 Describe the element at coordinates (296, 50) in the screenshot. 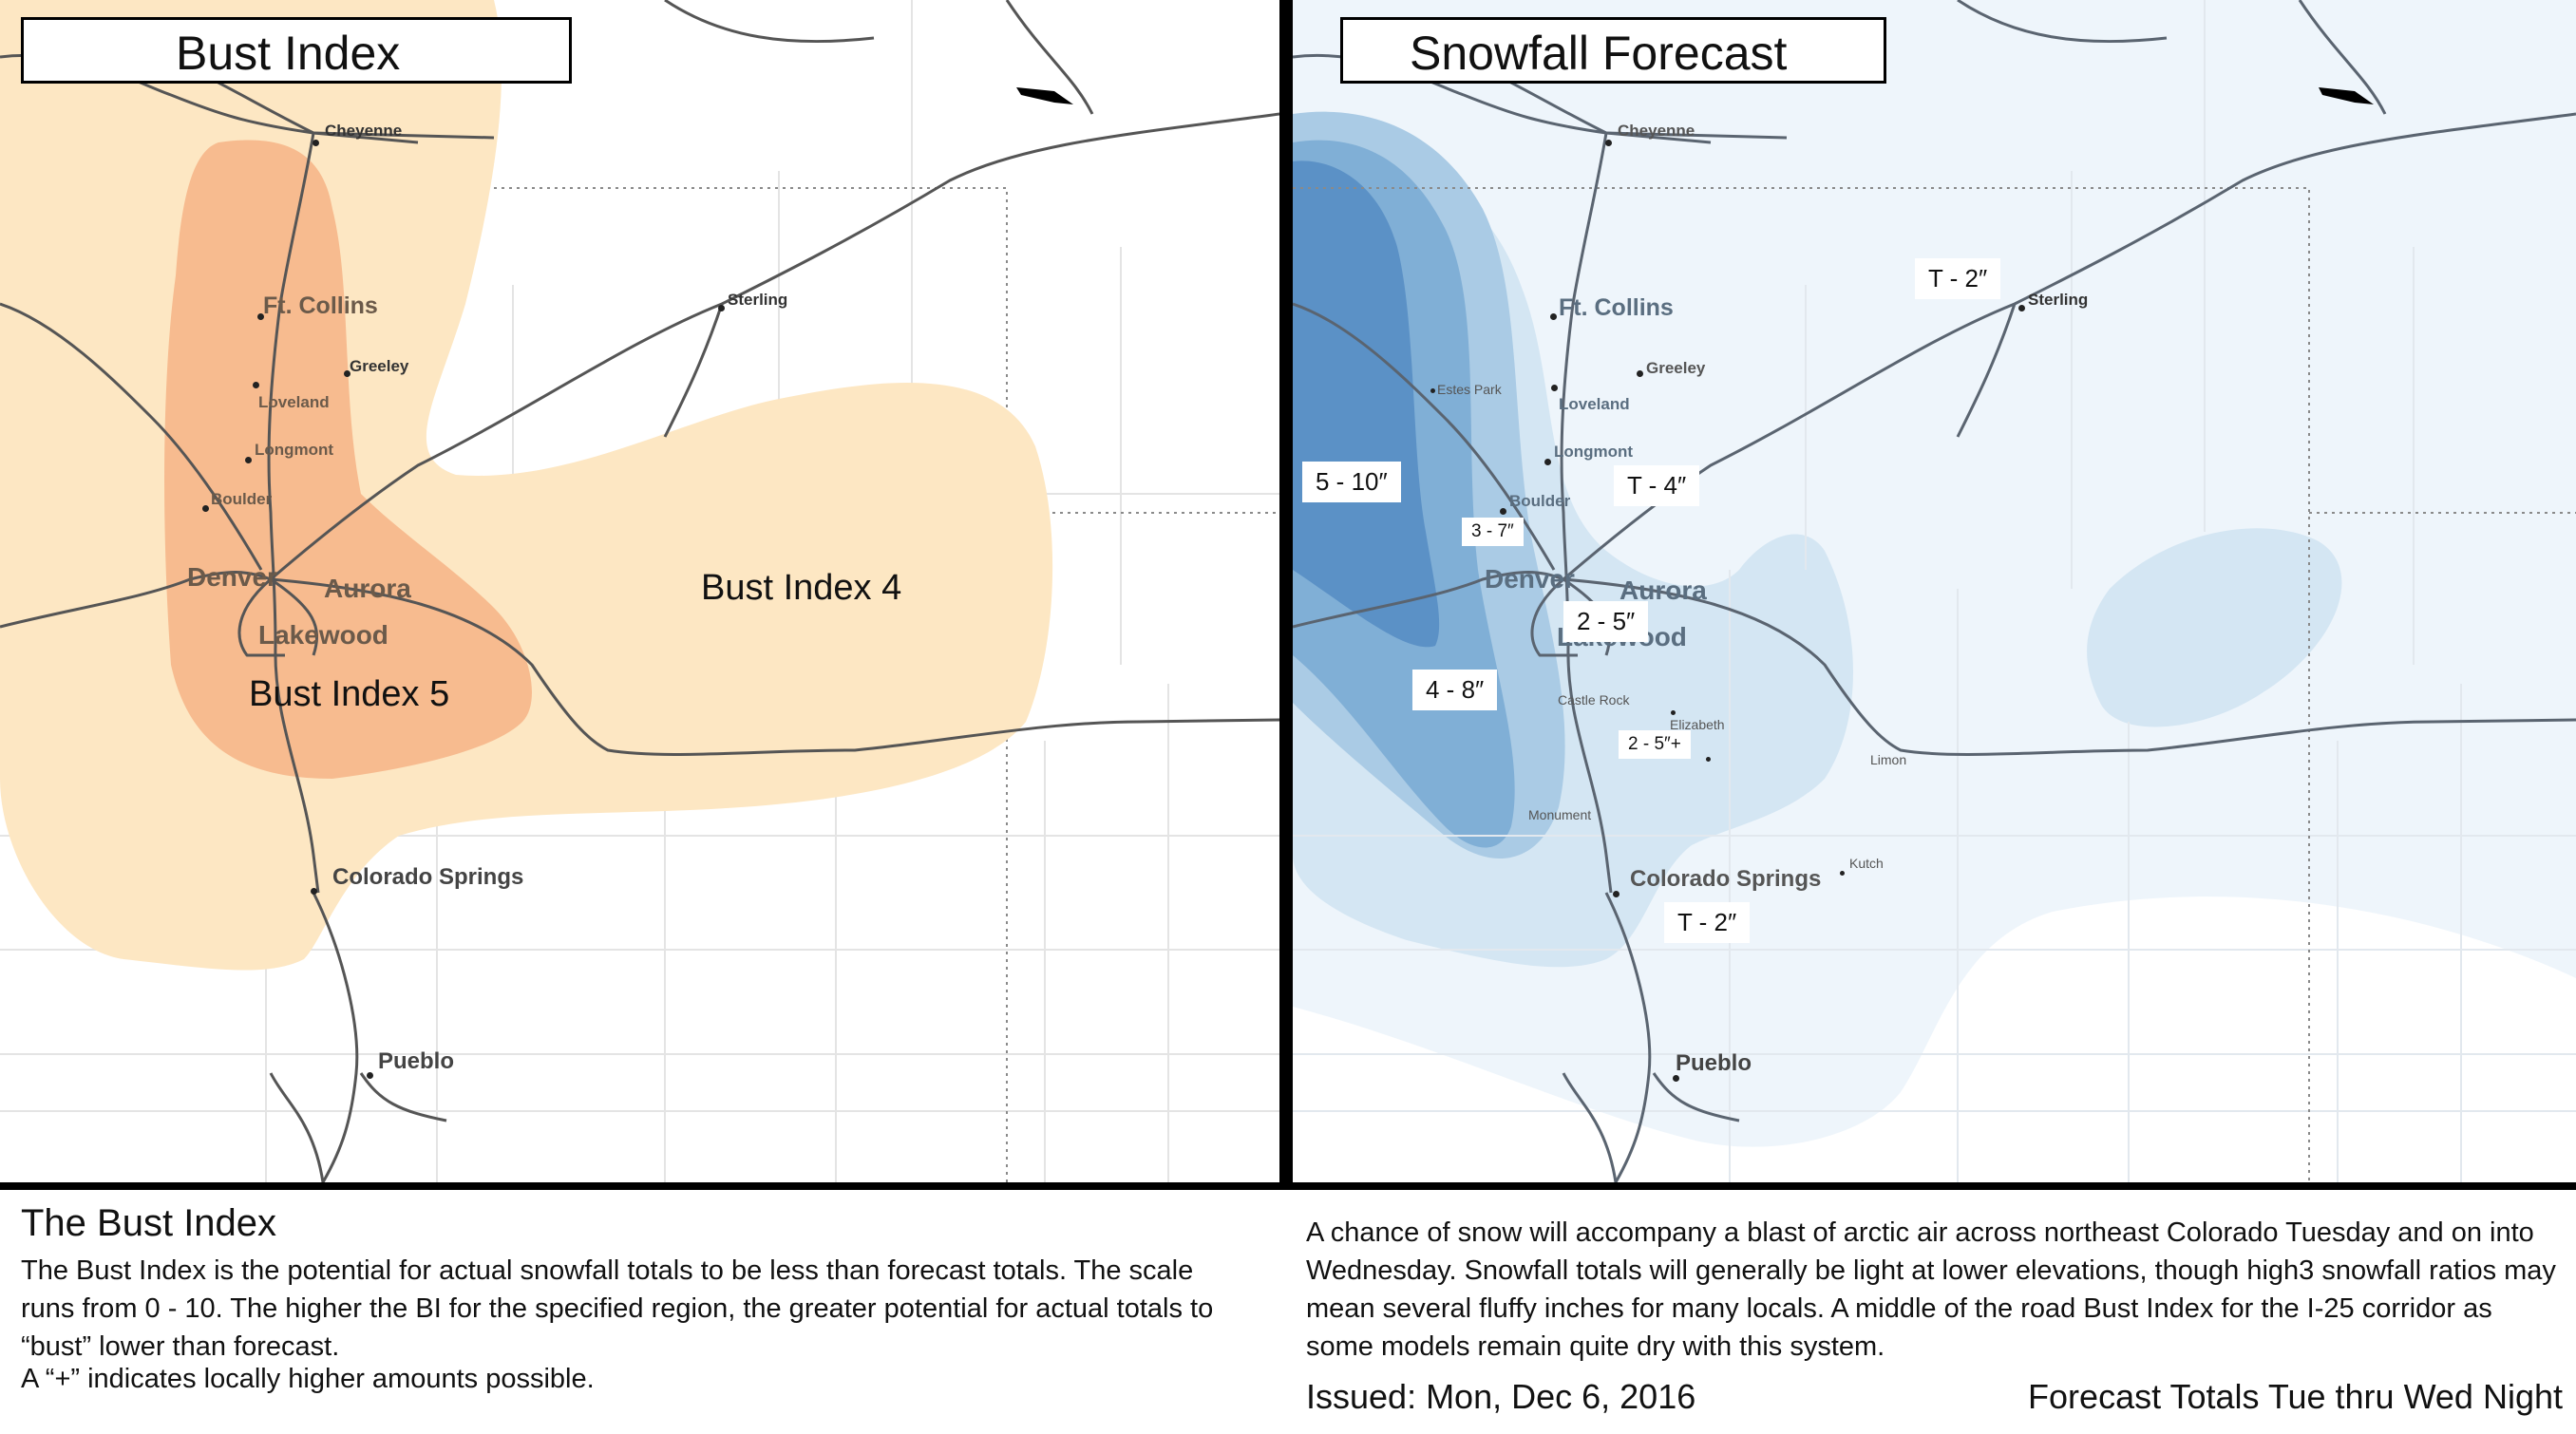

I see `bust-index-title: Bust Index` at that location.